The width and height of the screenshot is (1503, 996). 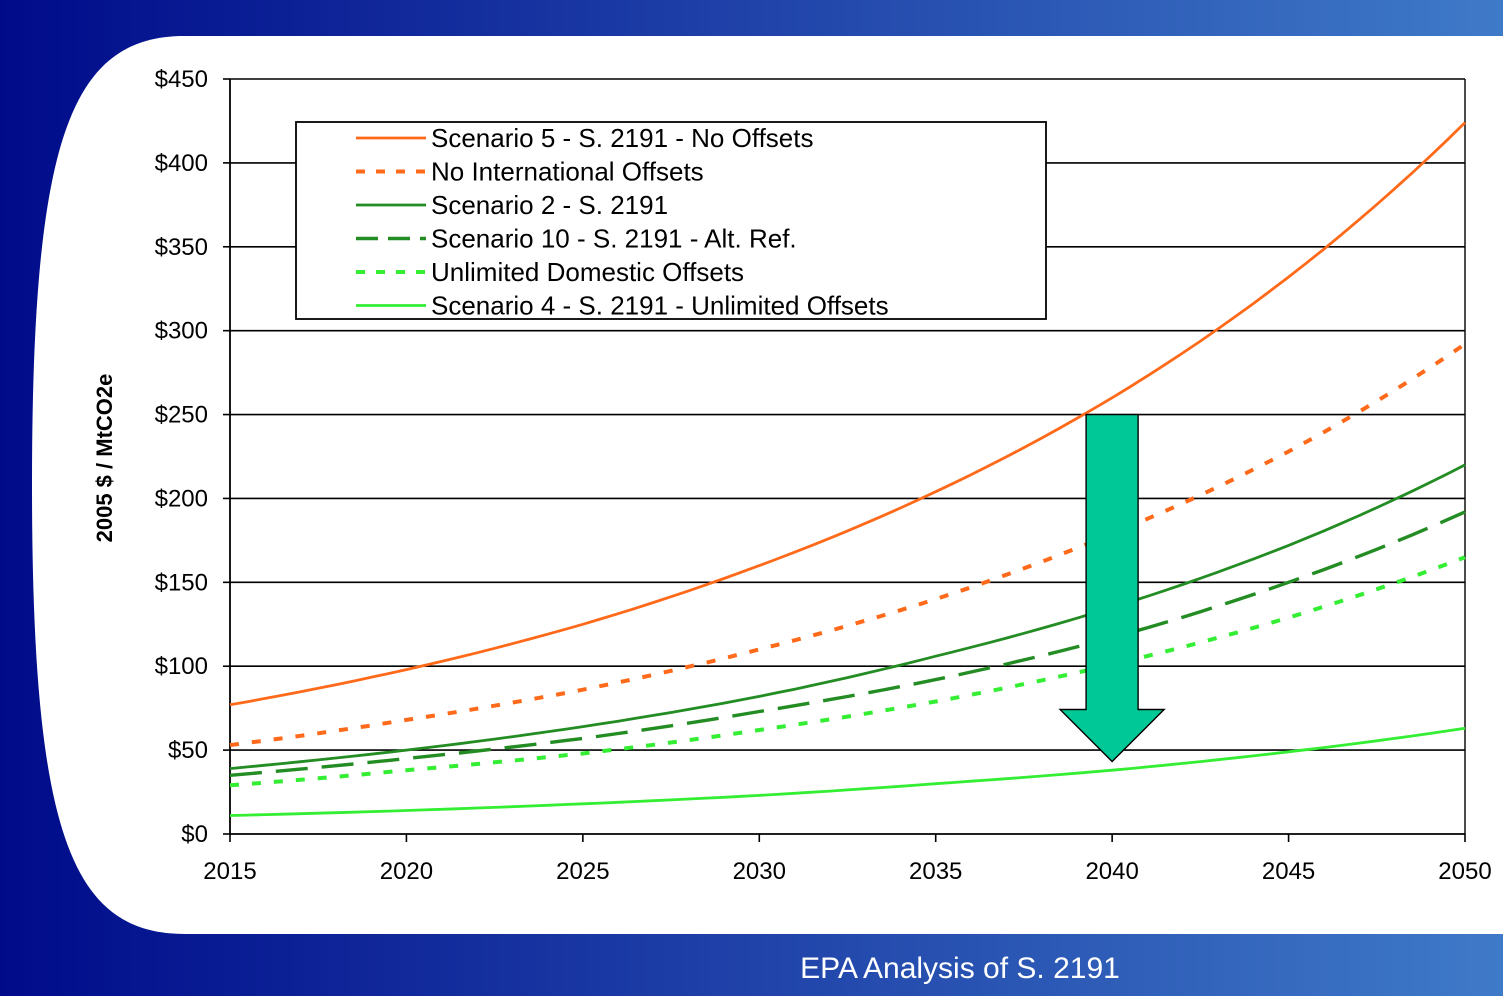 I want to click on y-tick-label: $200, so click(x=181, y=498).